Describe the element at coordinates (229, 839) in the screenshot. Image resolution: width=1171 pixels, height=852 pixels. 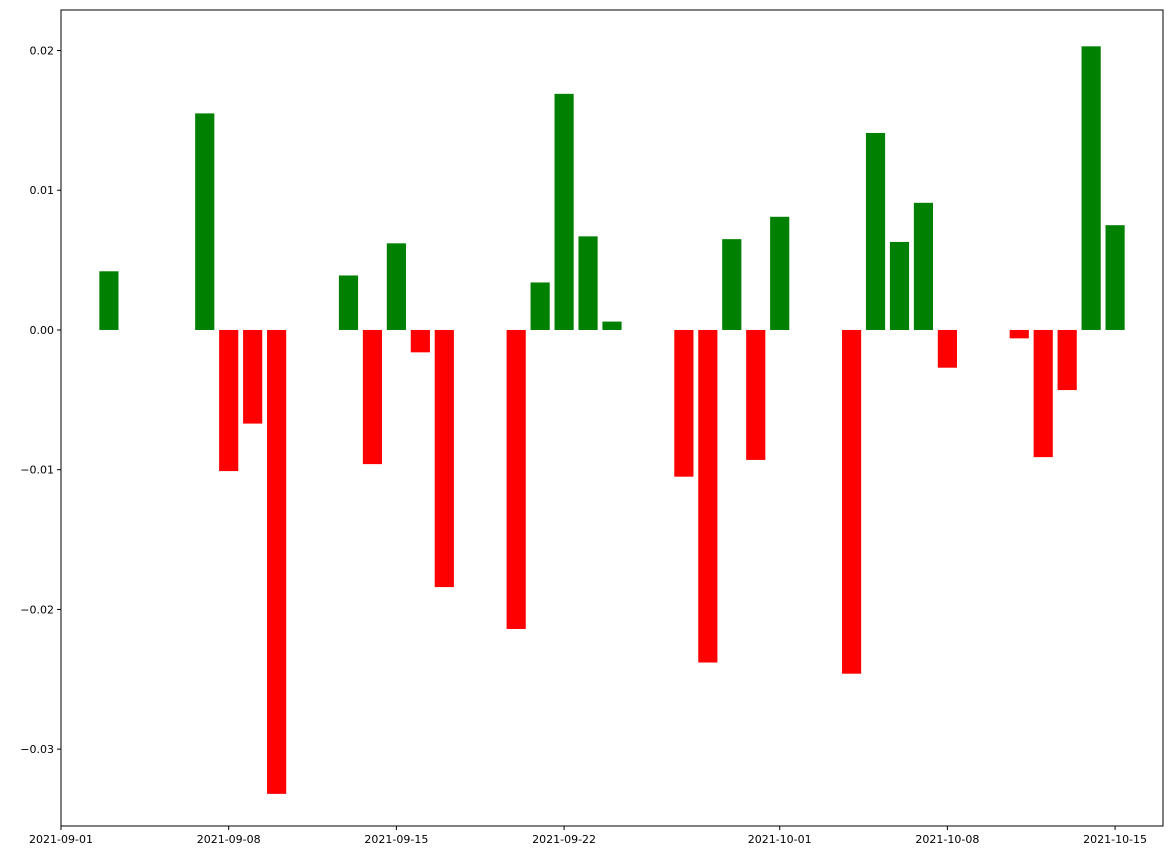
I see `x-tick-label: 2021-09-08` at that location.